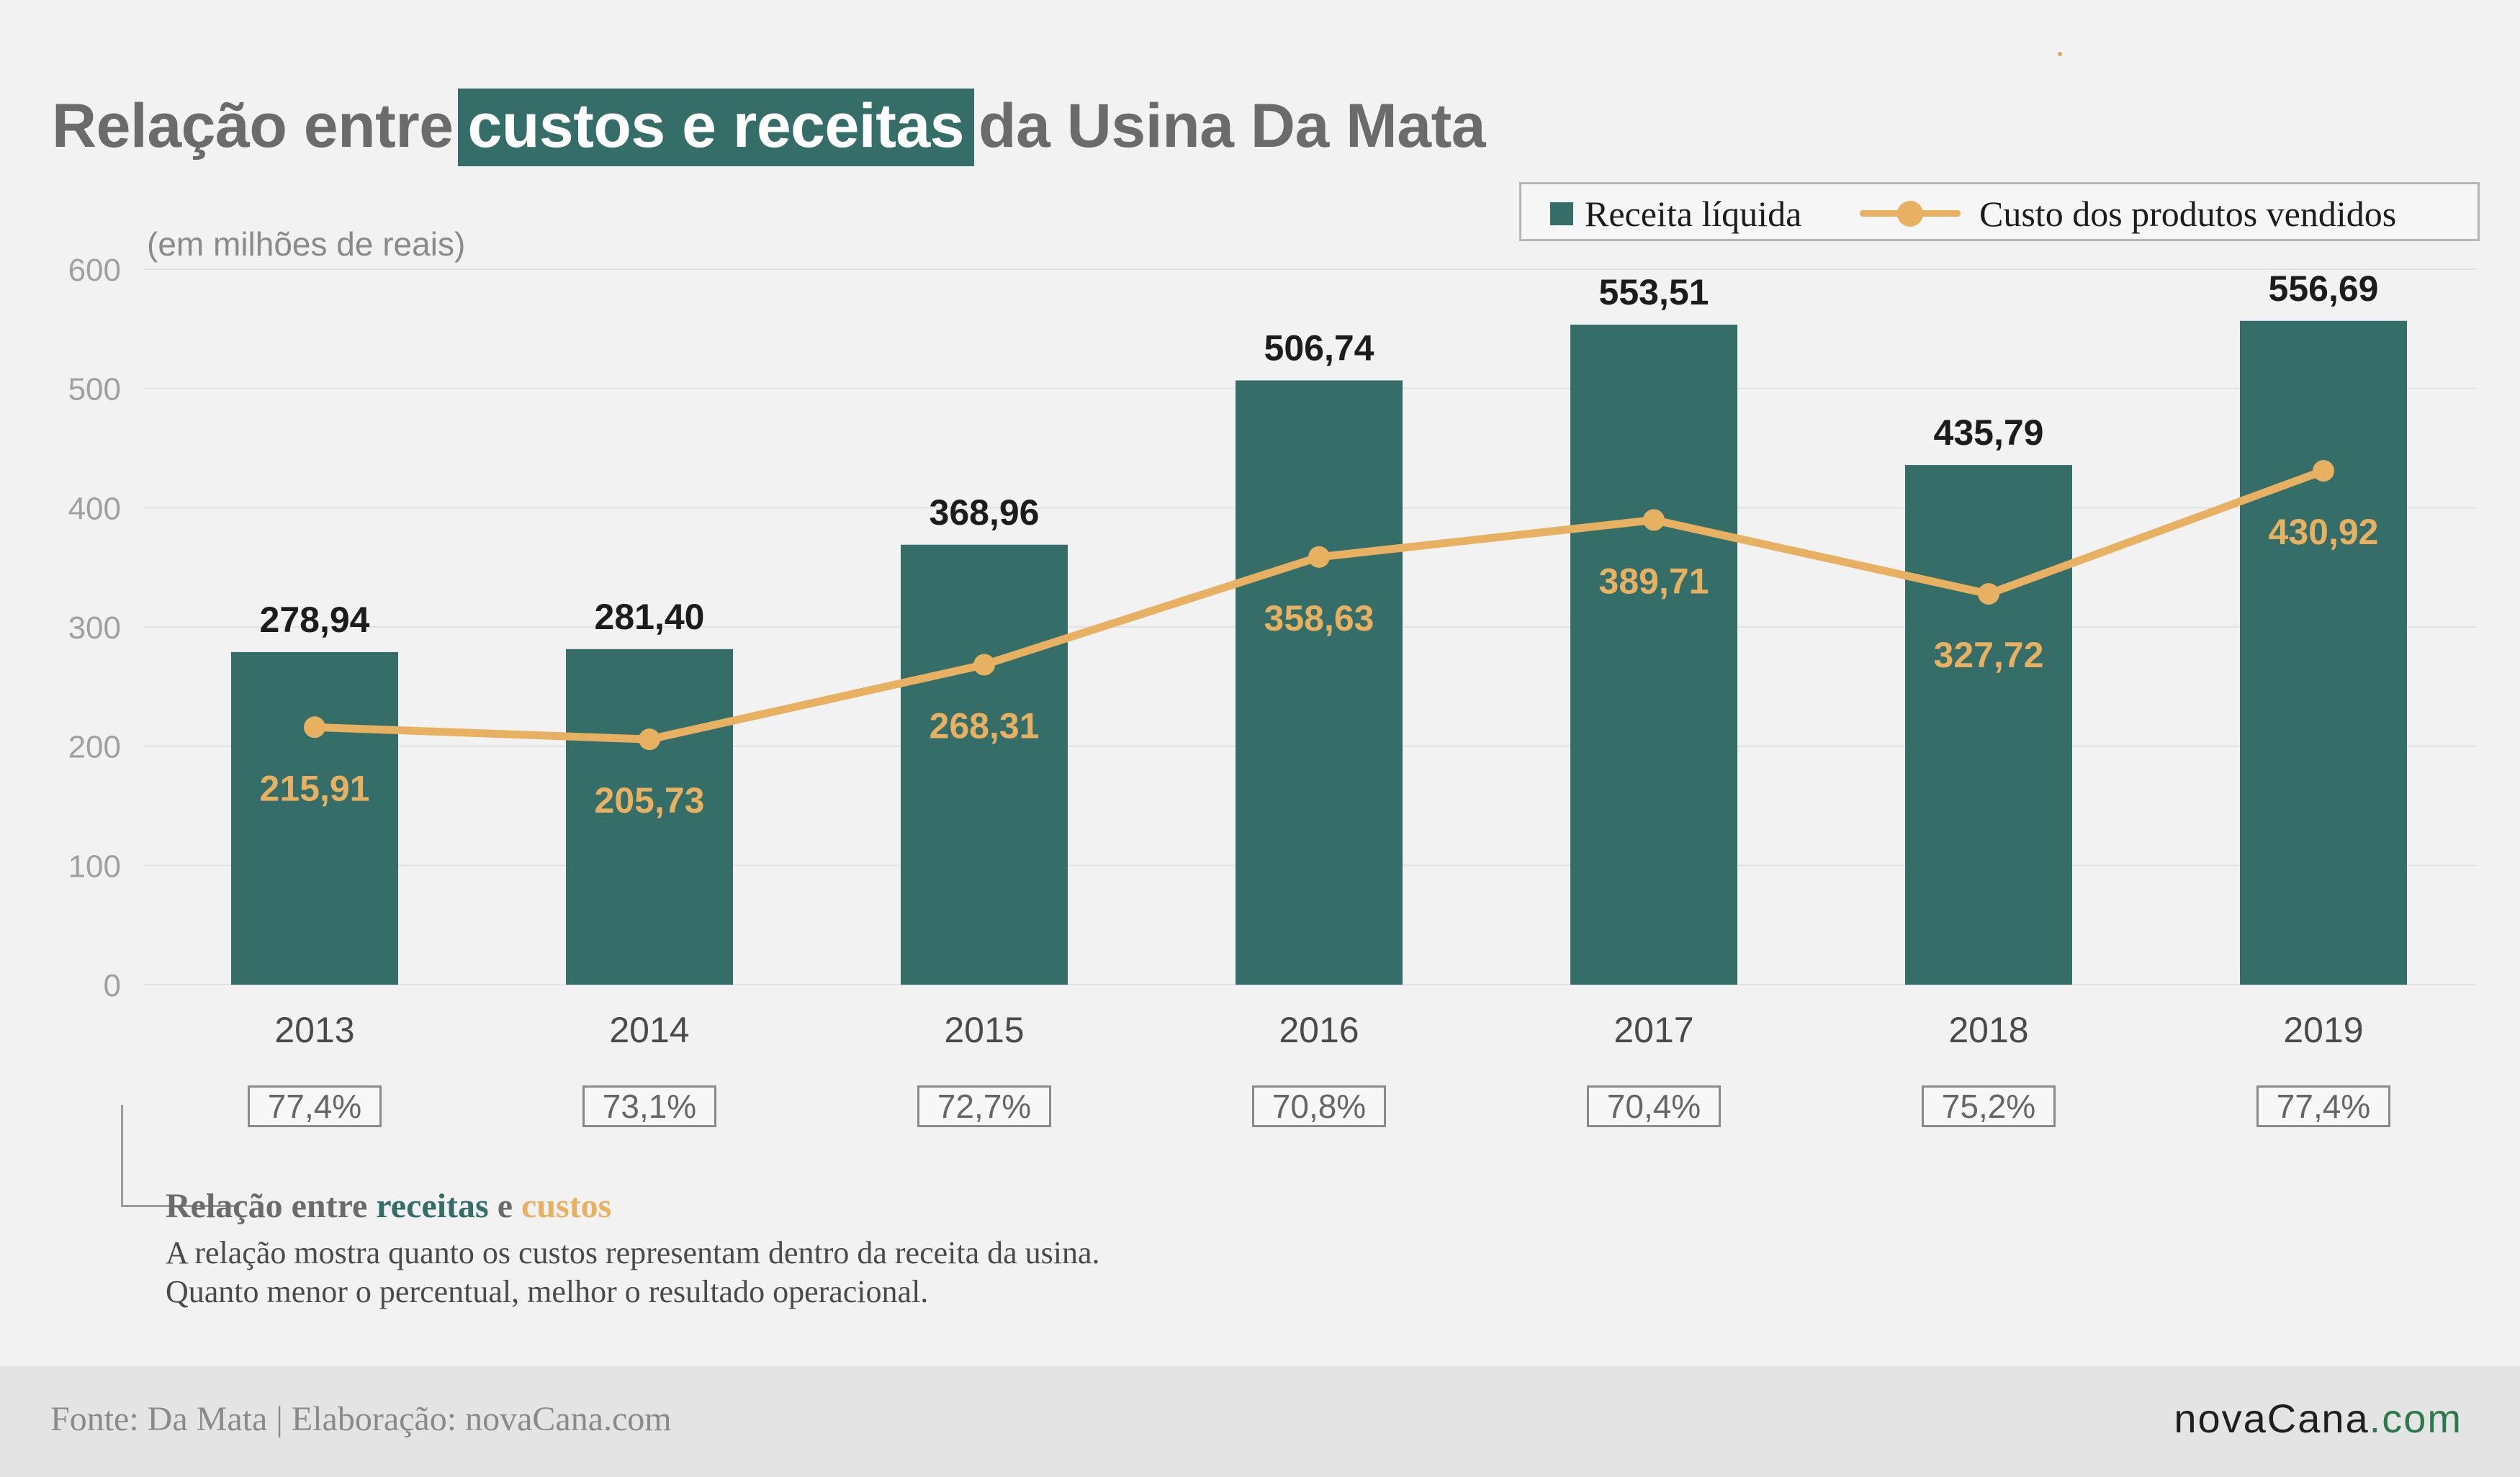  Describe the element at coordinates (94, 628) in the screenshot. I see `y-tick-label: 300` at that location.